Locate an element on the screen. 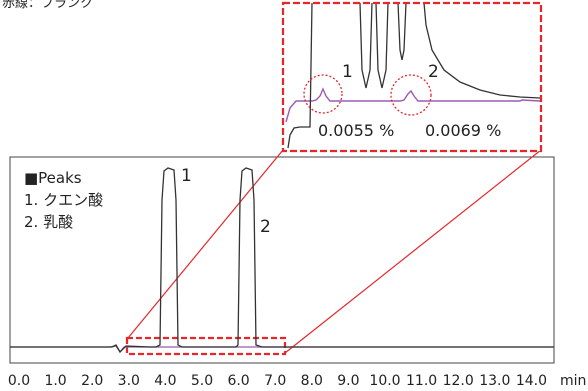 The height and width of the screenshot is (391, 588). x-tick-label: 1.0 is located at coordinates (55, 381).